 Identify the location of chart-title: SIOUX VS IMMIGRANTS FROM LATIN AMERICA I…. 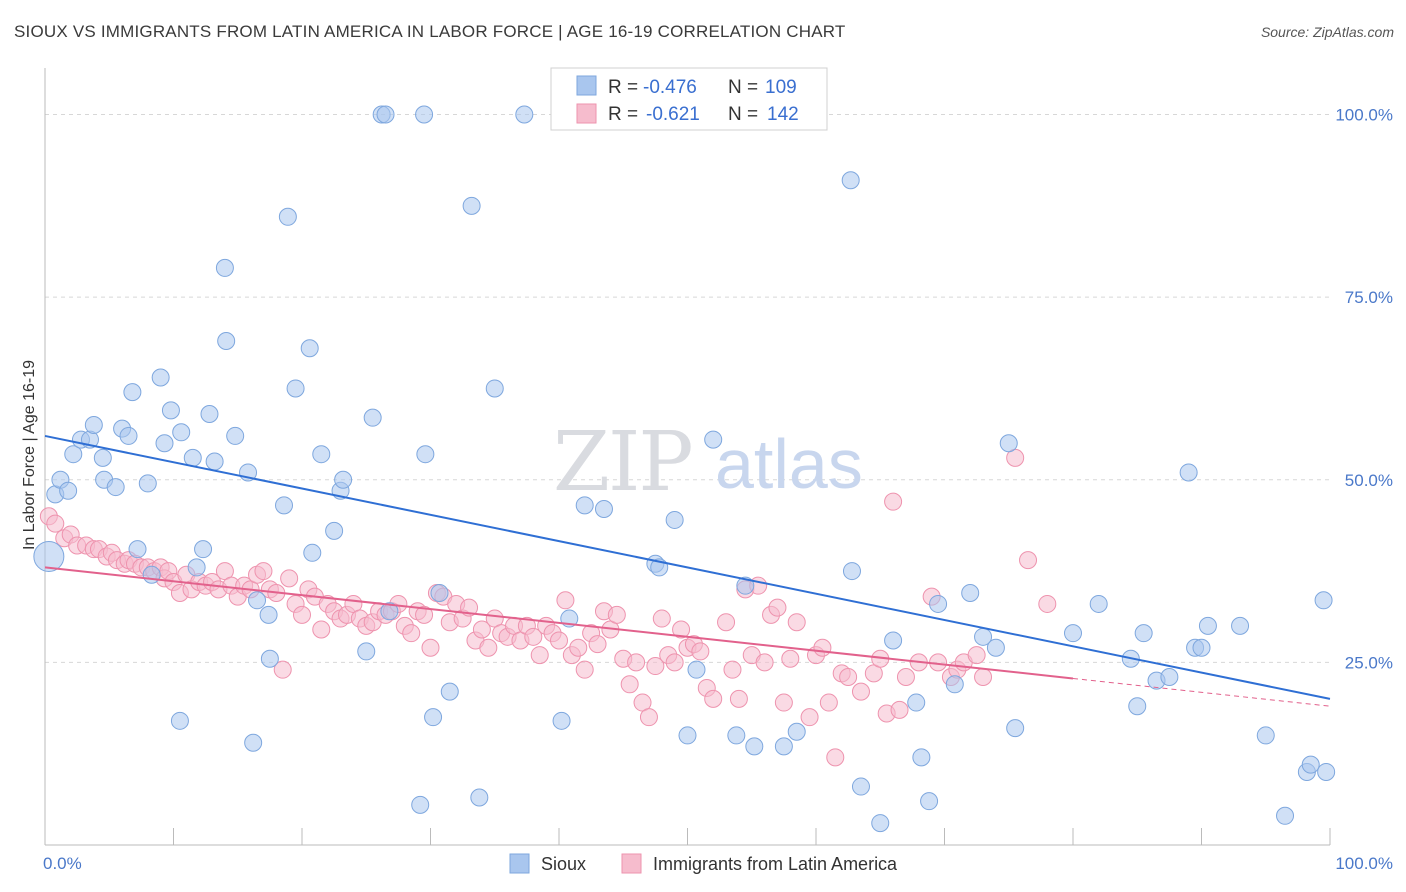
(430, 31).